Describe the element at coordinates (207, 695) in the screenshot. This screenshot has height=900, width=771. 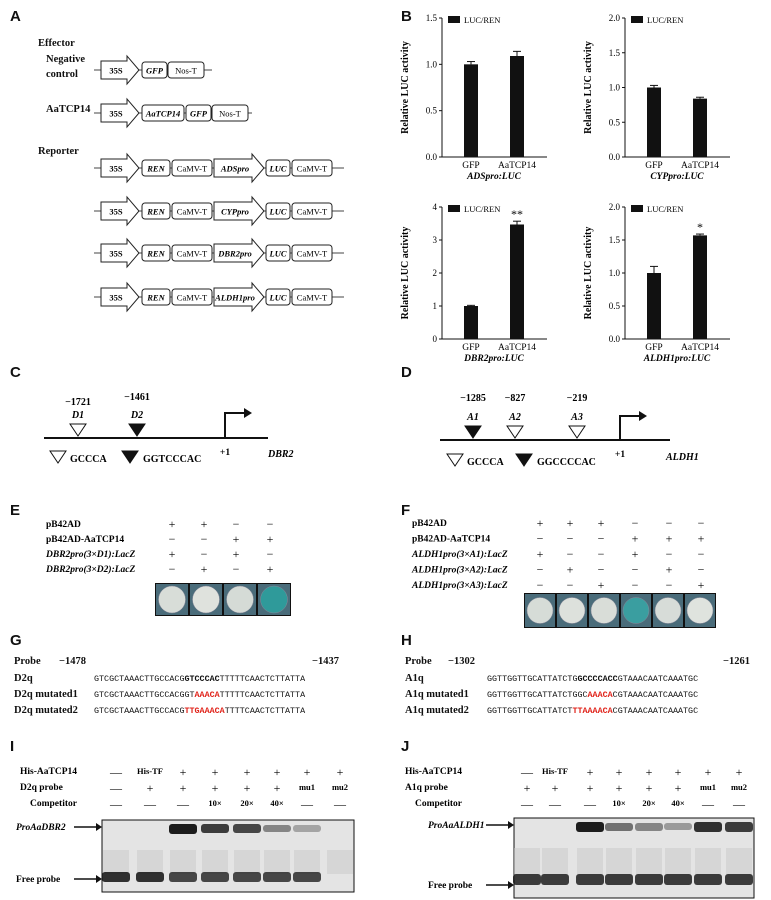
I see `mutated-motif: AAACA` at that location.